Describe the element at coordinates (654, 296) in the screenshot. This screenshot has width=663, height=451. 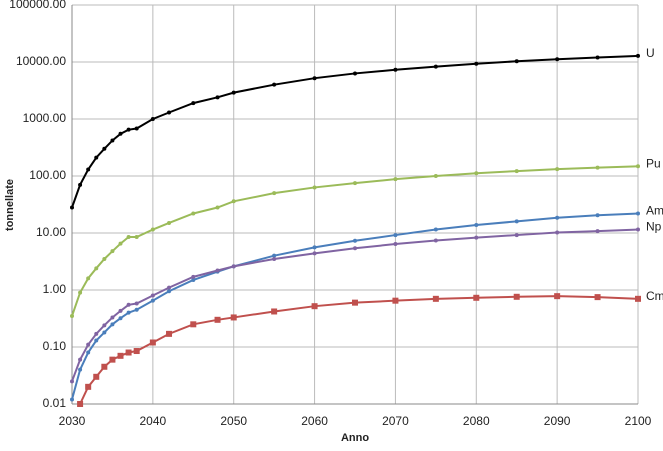
I see `series-label: Cm` at that location.